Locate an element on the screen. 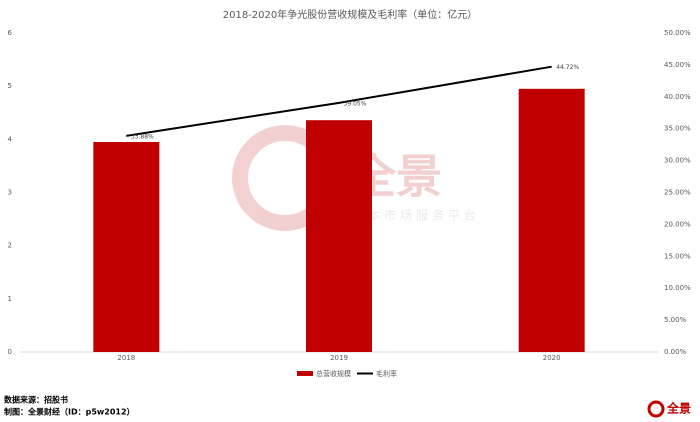  y2-tick-label: 0.00% is located at coordinates (675, 352).